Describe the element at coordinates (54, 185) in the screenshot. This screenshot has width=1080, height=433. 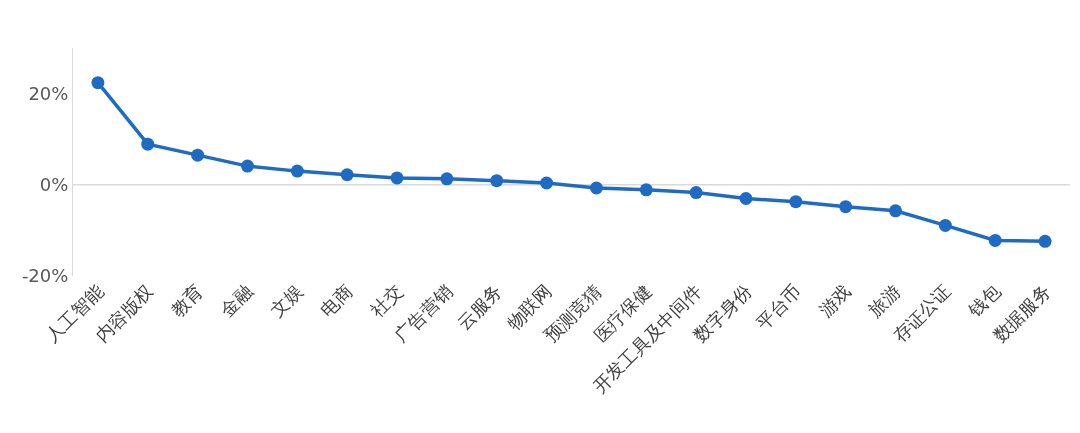
I see `y-tick-label: 0%` at that location.